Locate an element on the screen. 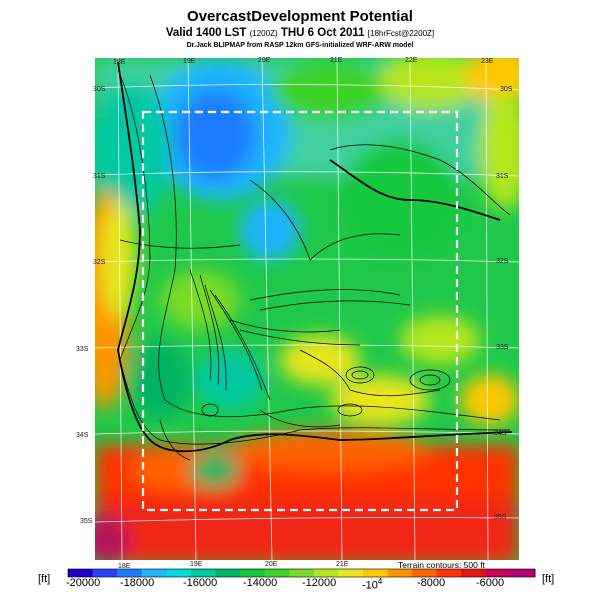 The width and height of the screenshot is (600, 600). lon-label: 23E is located at coordinates (487, 61).